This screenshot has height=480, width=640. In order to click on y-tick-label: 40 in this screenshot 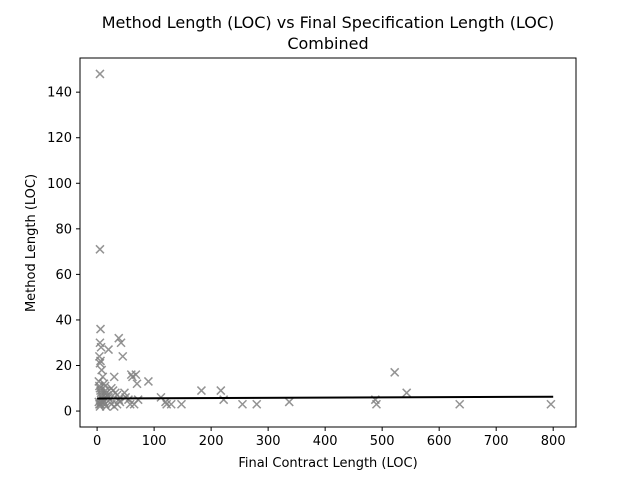, I will do `click(63, 320)`.